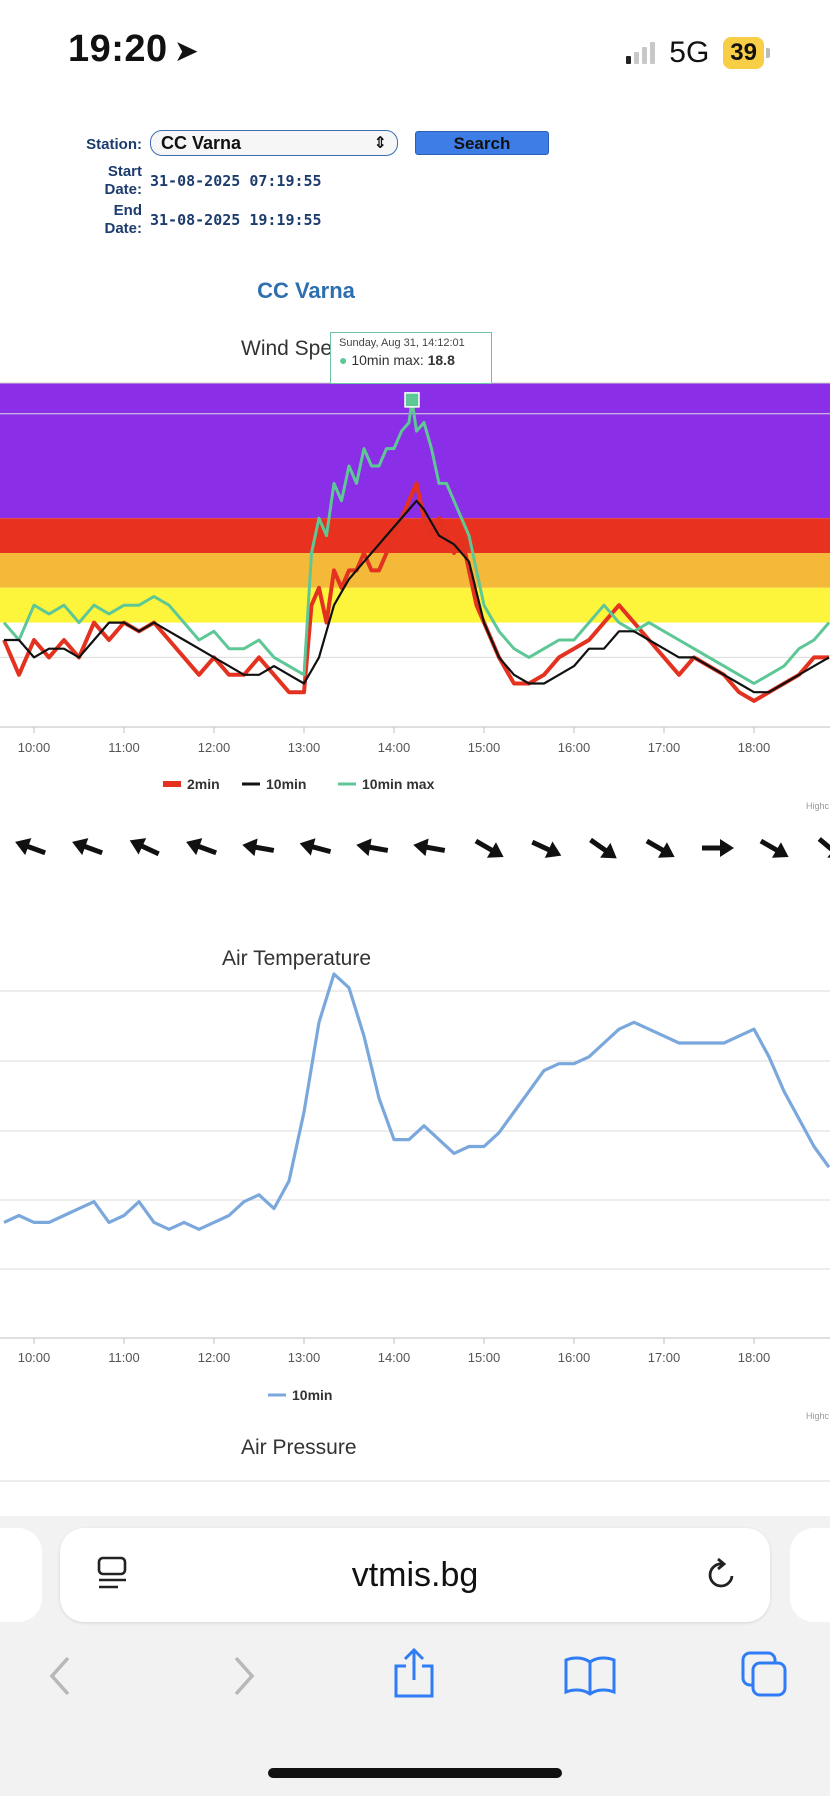  What do you see at coordinates (590, 1675) in the screenshot?
I see `bookmarks-icon` at bounding box center [590, 1675].